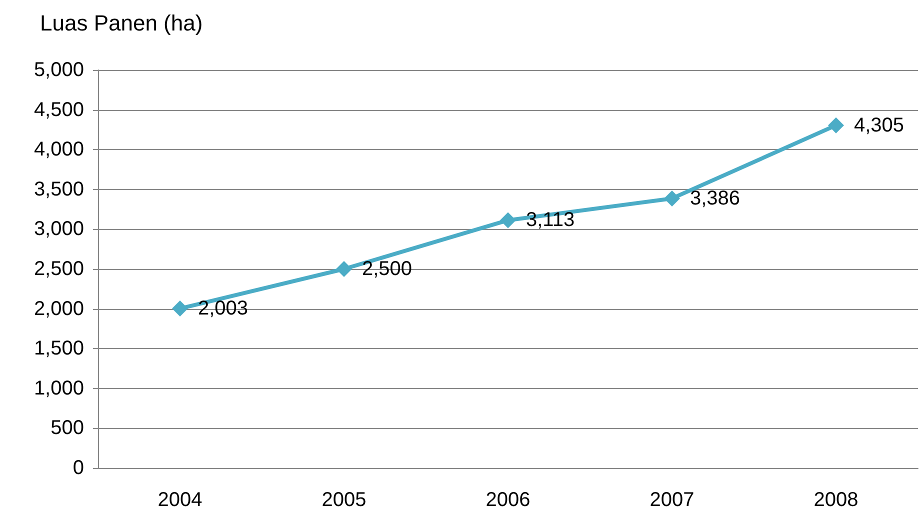 The image size is (923, 523). What do you see at coordinates (180, 500) in the screenshot?
I see `x-tick-label: 2004` at bounding box center [180, 500].